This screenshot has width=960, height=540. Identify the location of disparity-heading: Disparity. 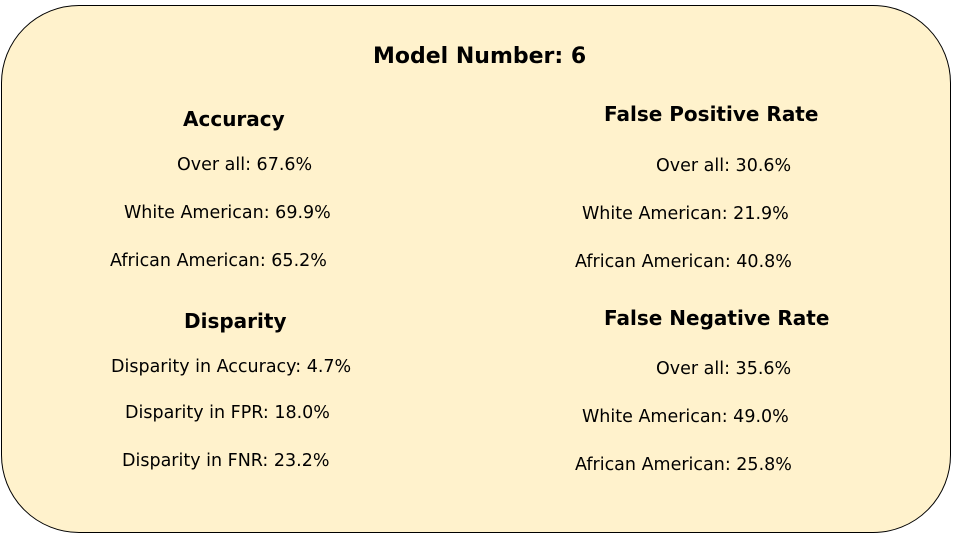
(235, 321).